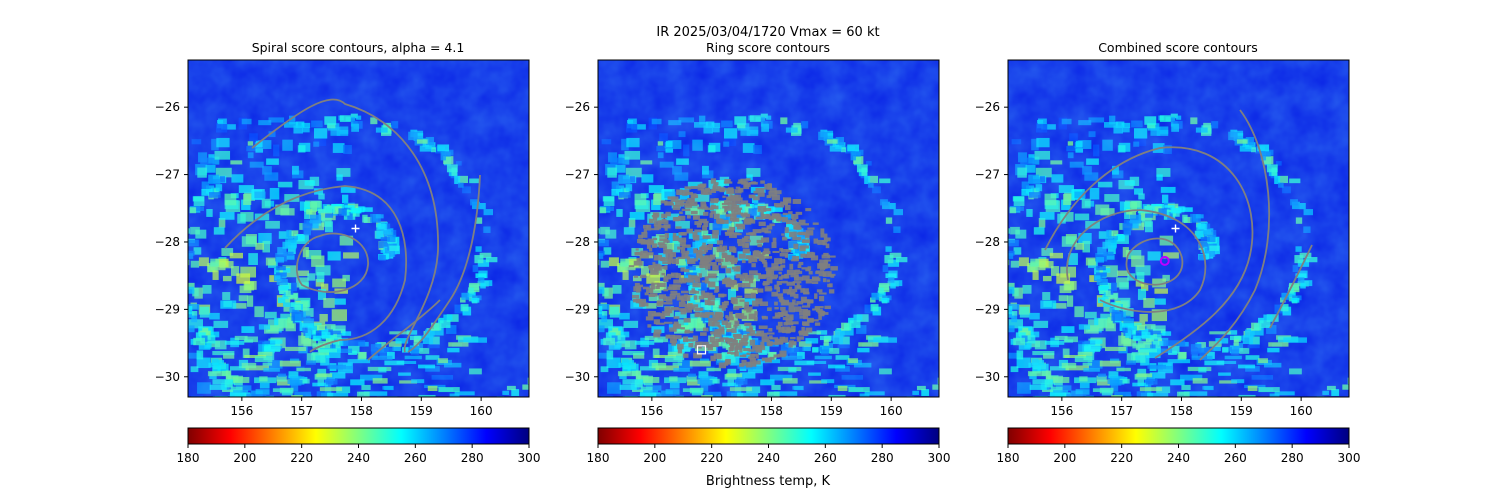 The height and width of the screenshot is (500, 1500). Describe the element at coordinates (241, 411) in the screenshot. I see `x-tick-label: 156` at that location.